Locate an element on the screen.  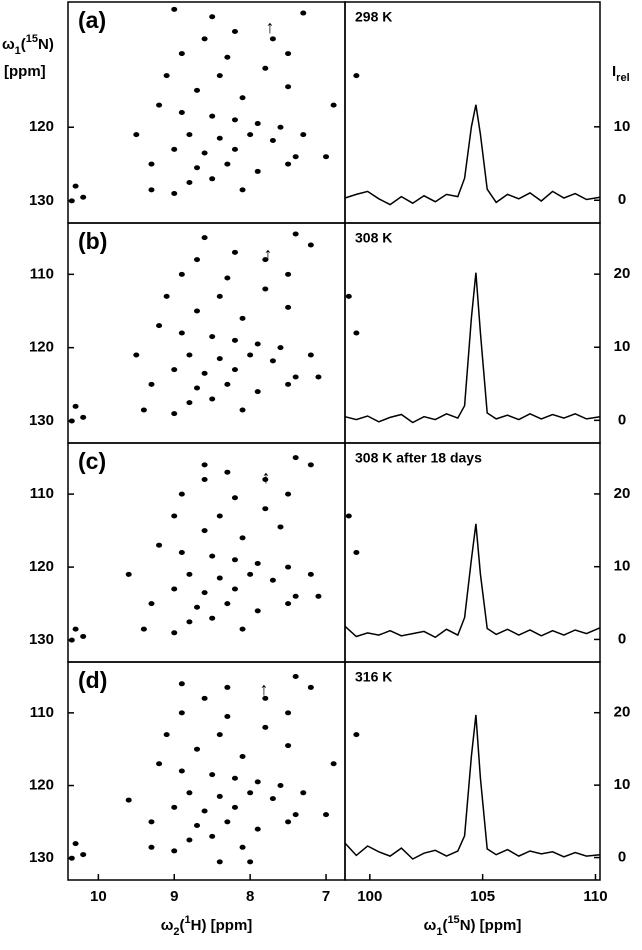
label-part: rel is located at coordinates (622, 78).